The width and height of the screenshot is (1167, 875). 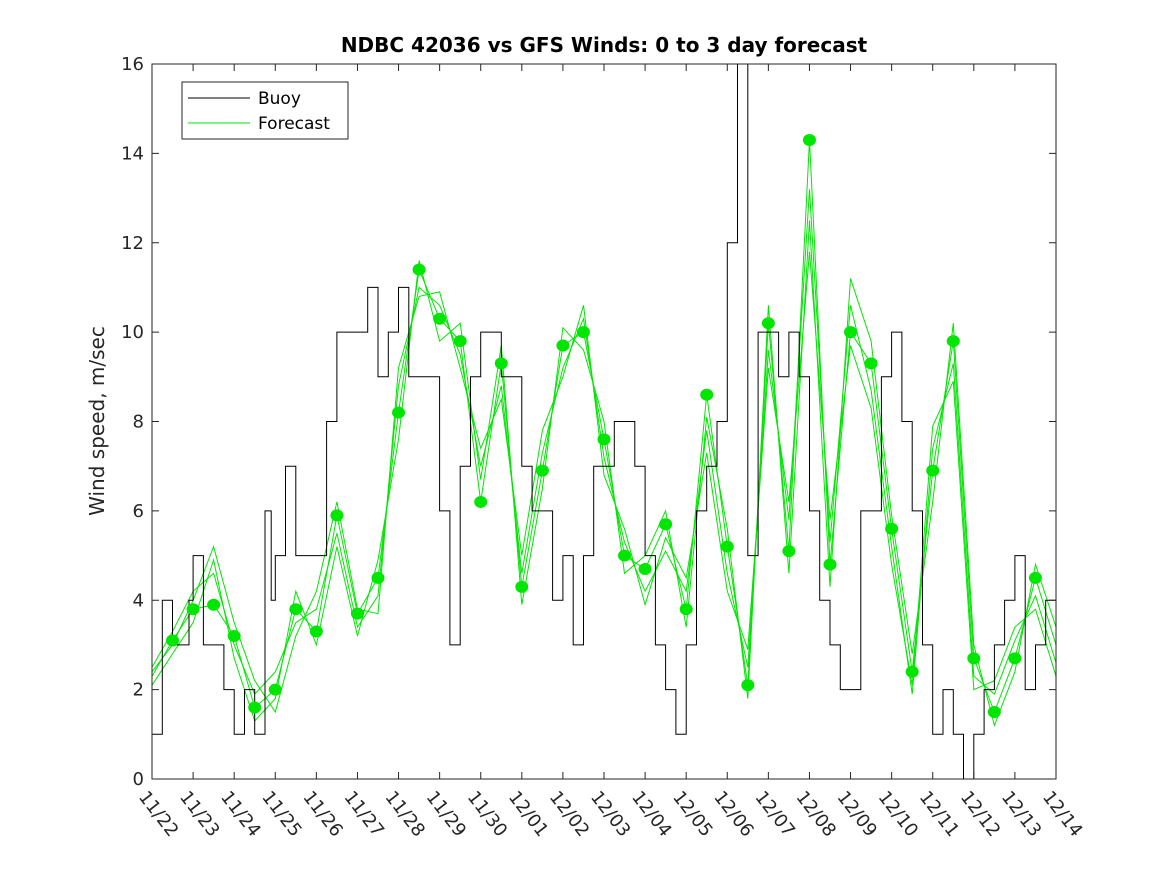 What do you see at coordinates (294, 124) in the screenshot?
I see `legend-label-forecast: Forecast` at bounding box center [294, 124].